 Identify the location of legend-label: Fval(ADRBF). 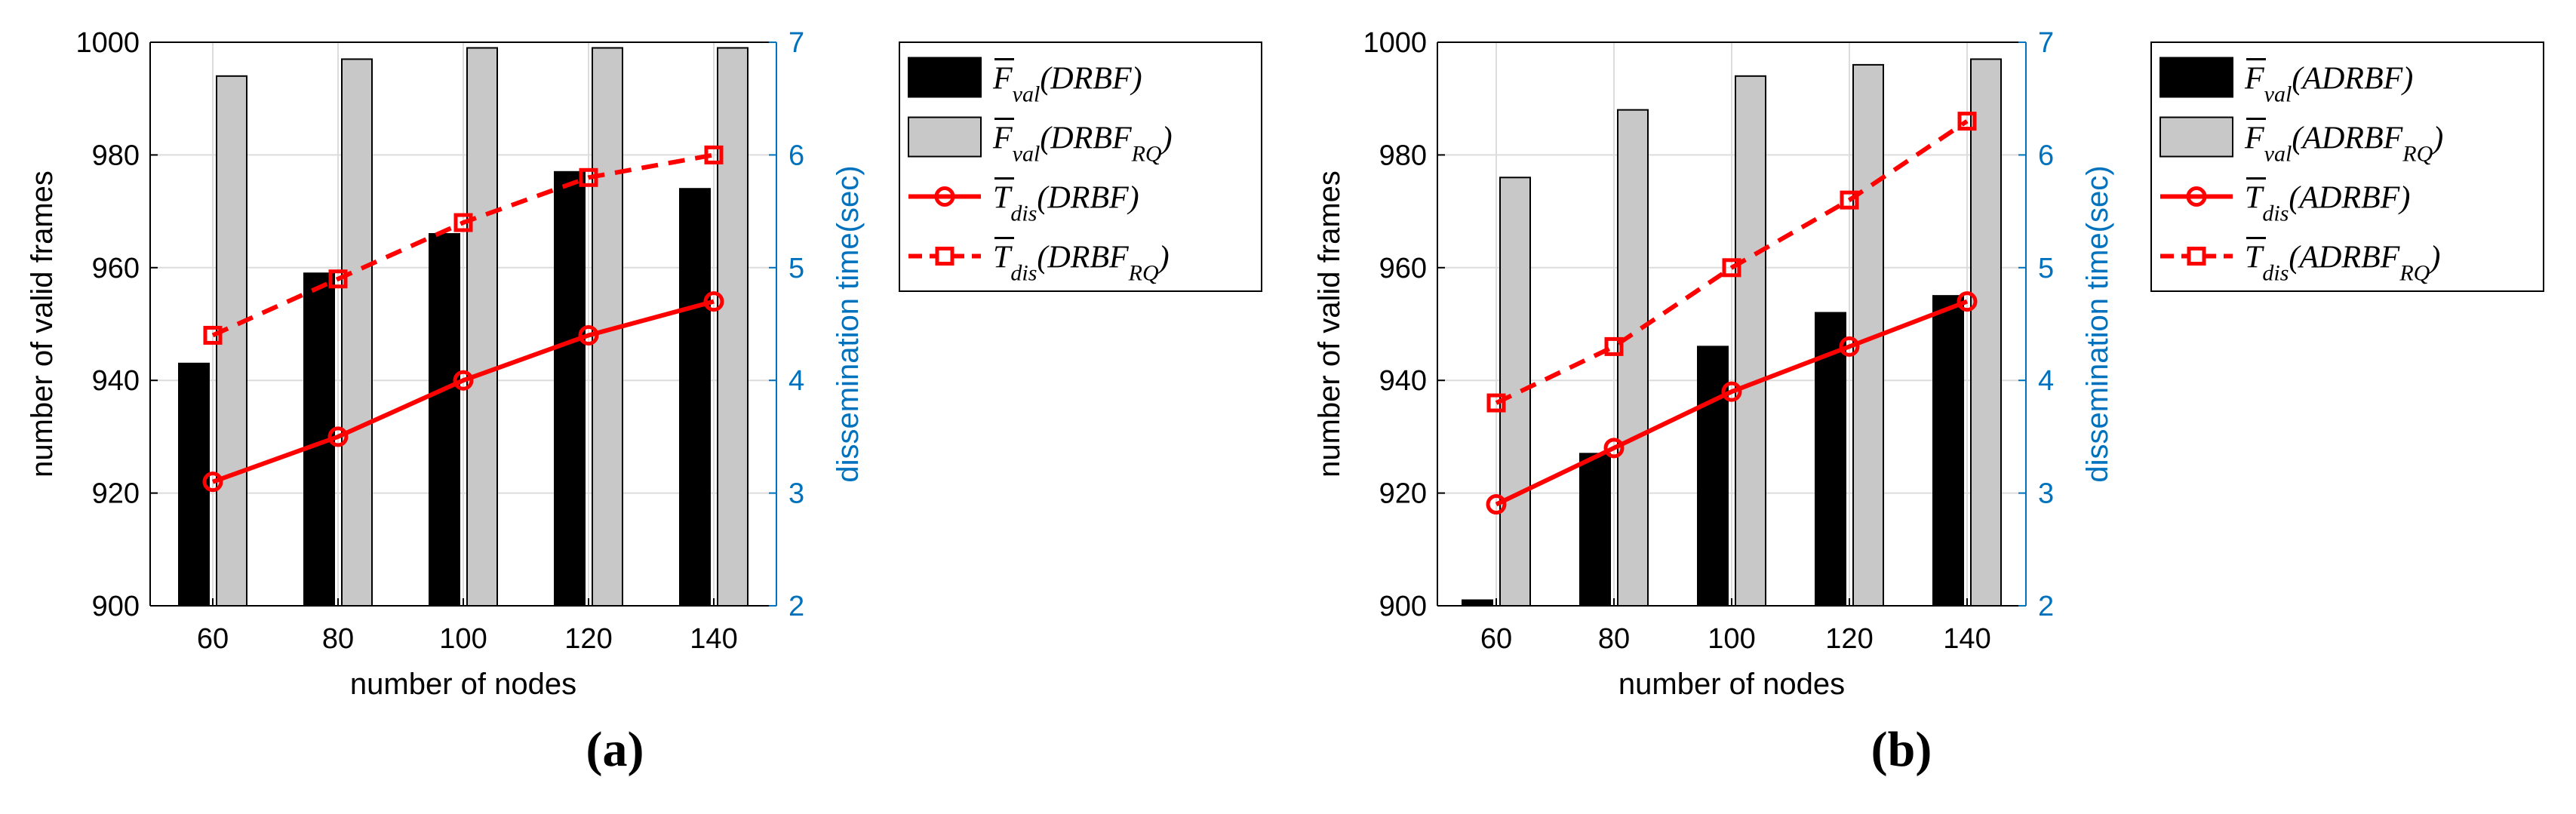
(2328, 84).